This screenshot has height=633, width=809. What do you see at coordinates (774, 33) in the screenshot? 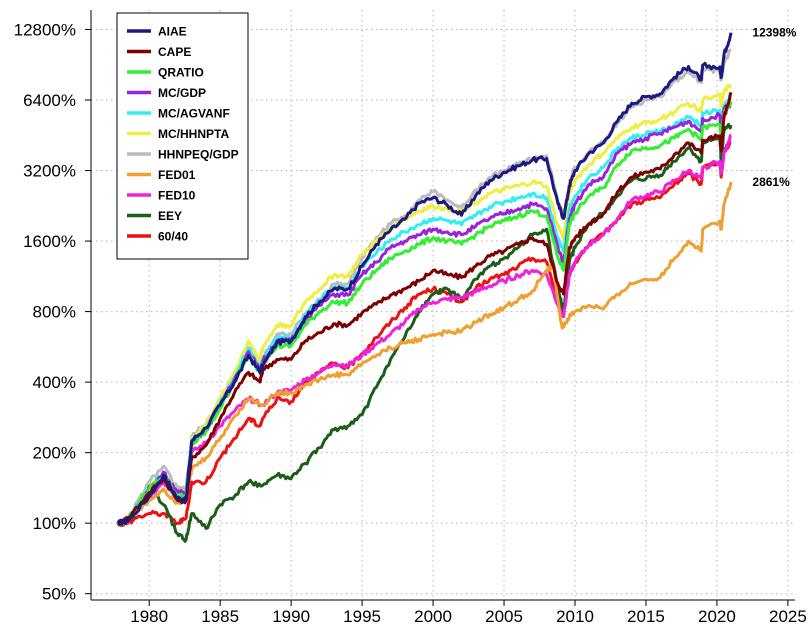
I see `end-value-annotation: 12398%` at bounding box center [774, 33].